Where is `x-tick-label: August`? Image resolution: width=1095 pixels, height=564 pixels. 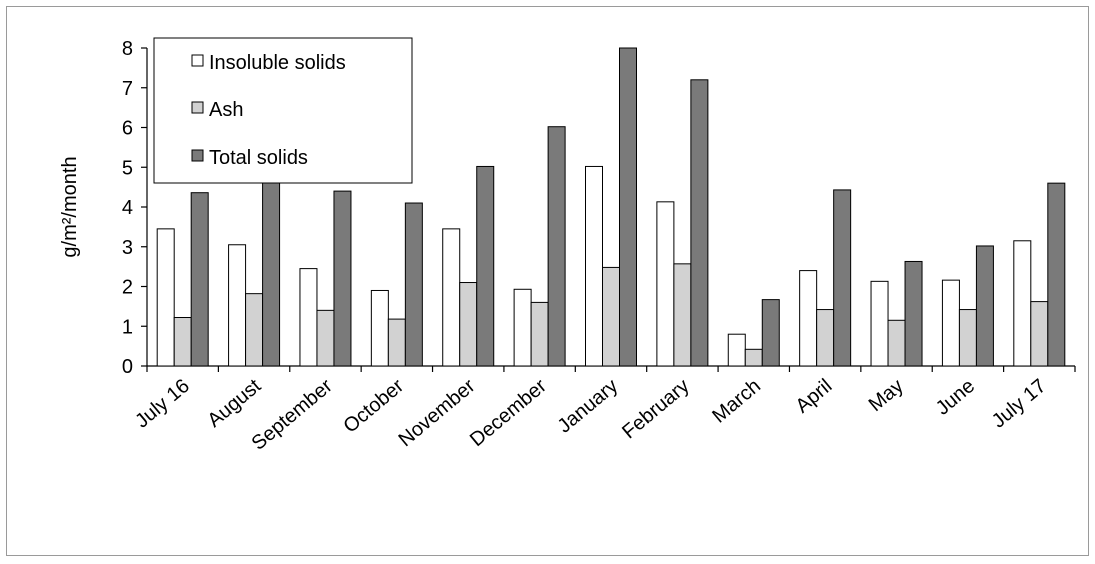
x-tick-label: August is located at coordinates (234, 403).